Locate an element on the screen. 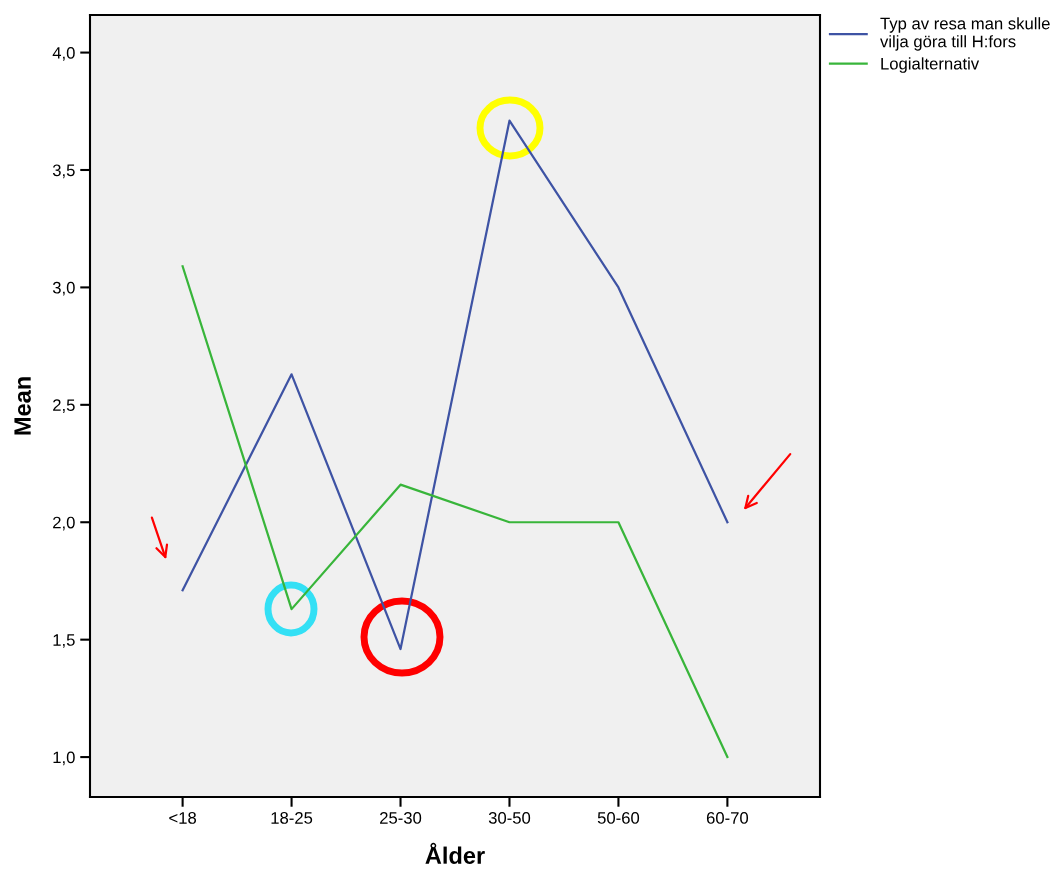  x-tick-label: 18-25 is located at coordinates (292, 818).